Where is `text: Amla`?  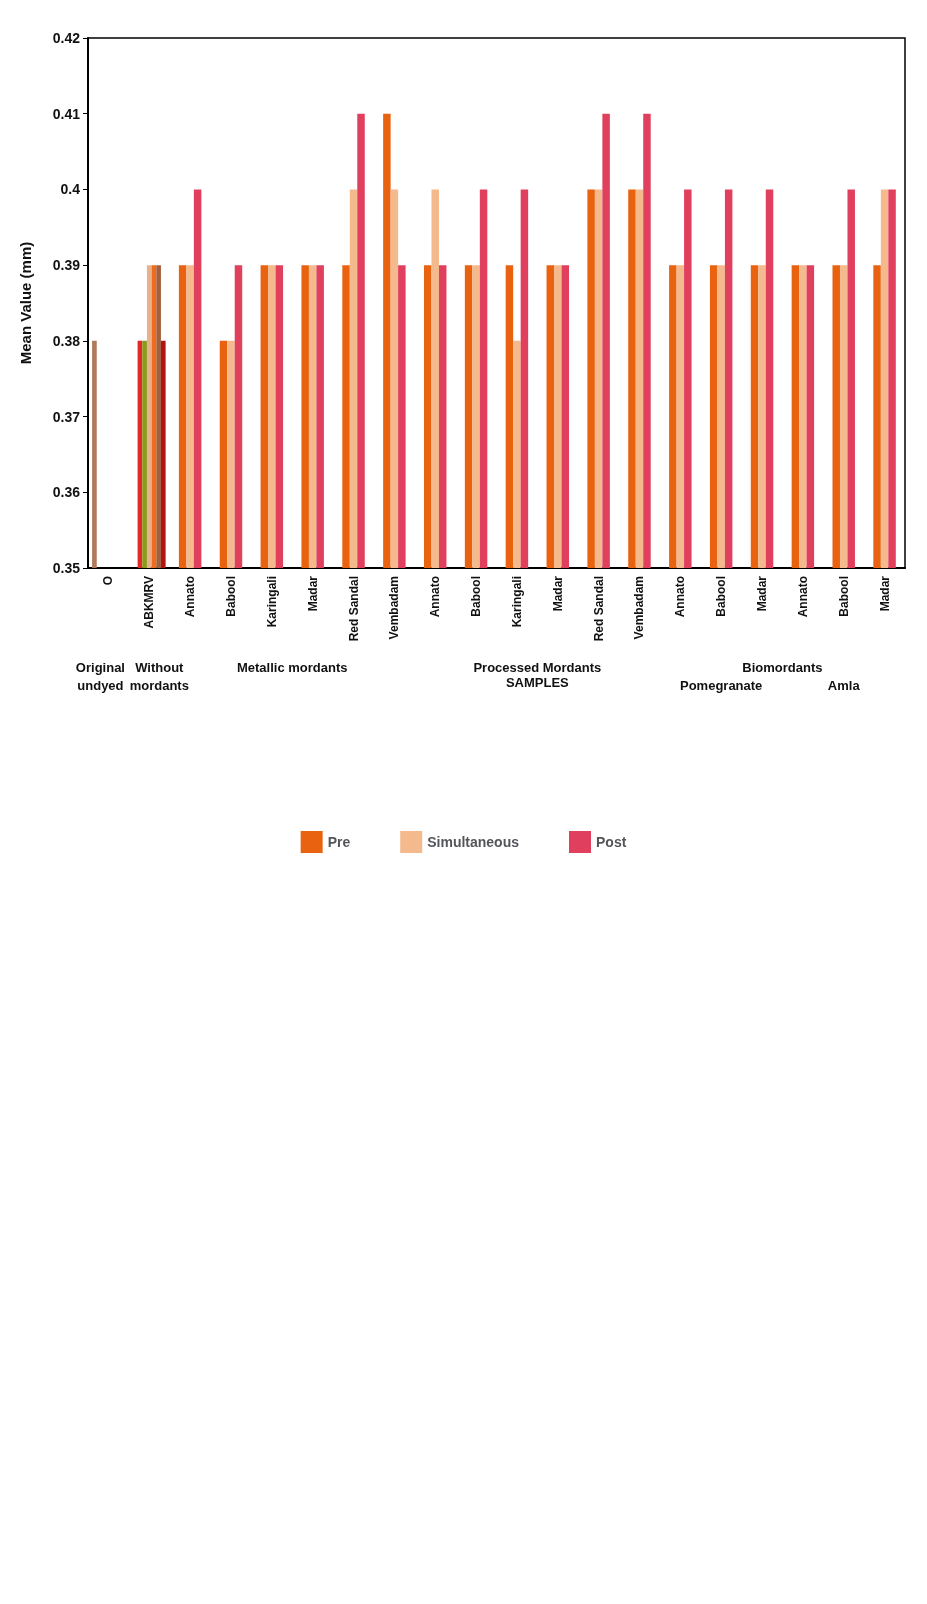
text: Amla is located at coordinates (844, 685).